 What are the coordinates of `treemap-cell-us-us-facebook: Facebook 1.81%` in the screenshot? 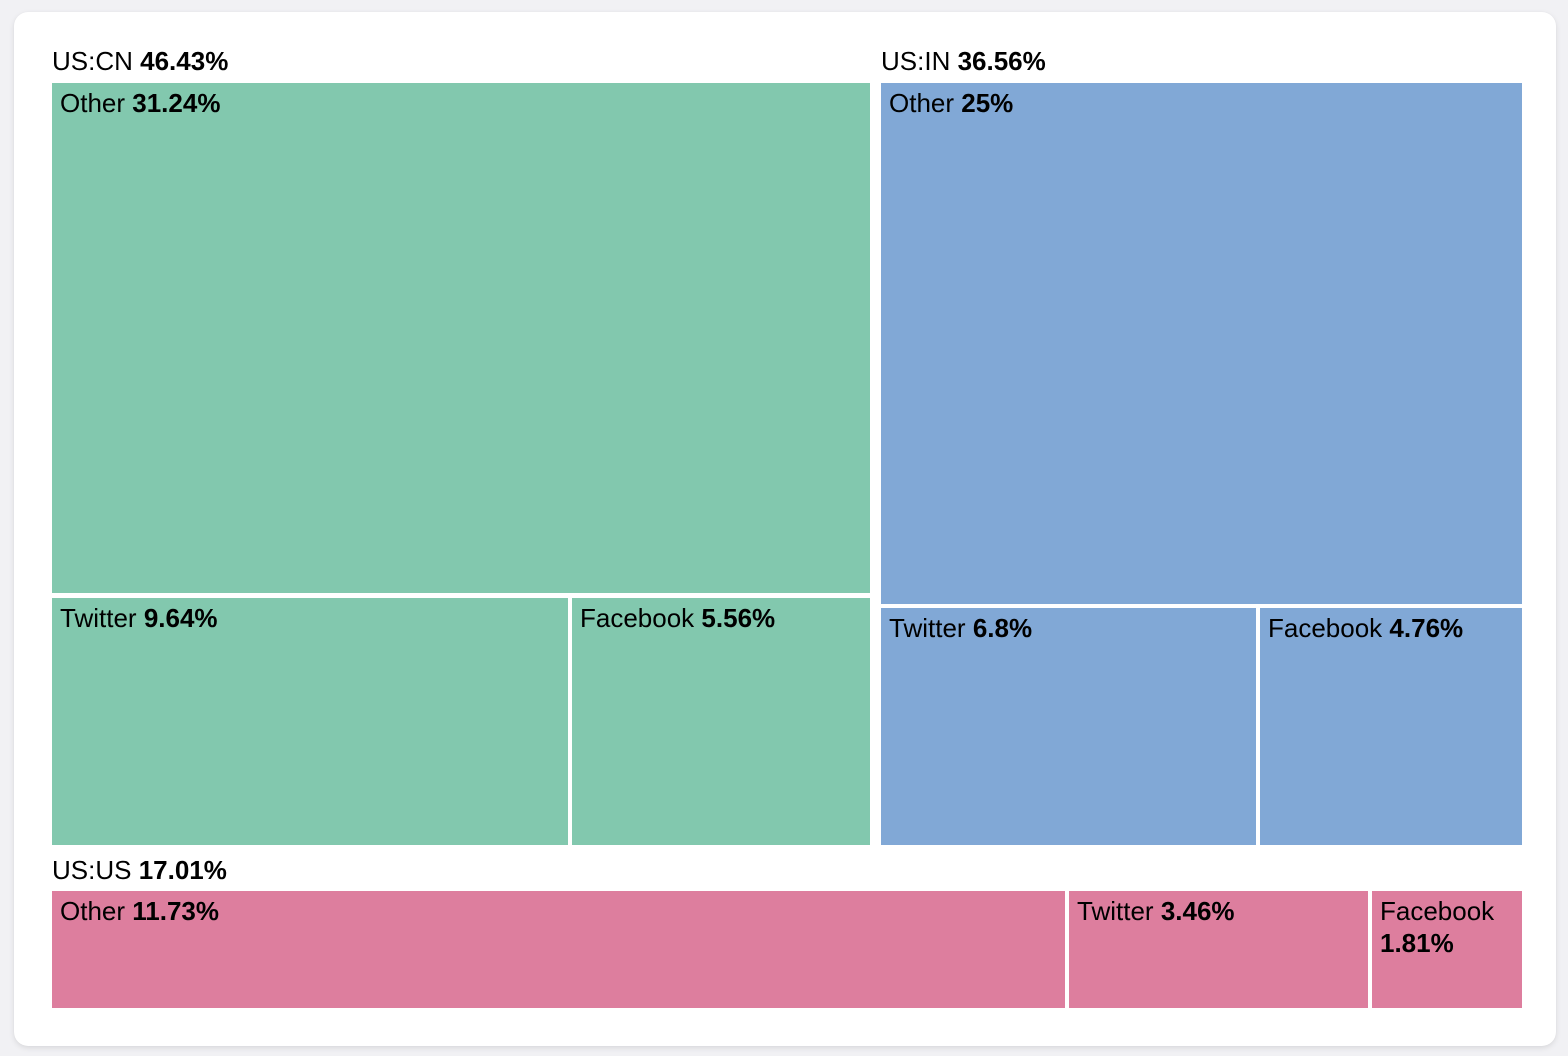 It's located at (1447, 949).